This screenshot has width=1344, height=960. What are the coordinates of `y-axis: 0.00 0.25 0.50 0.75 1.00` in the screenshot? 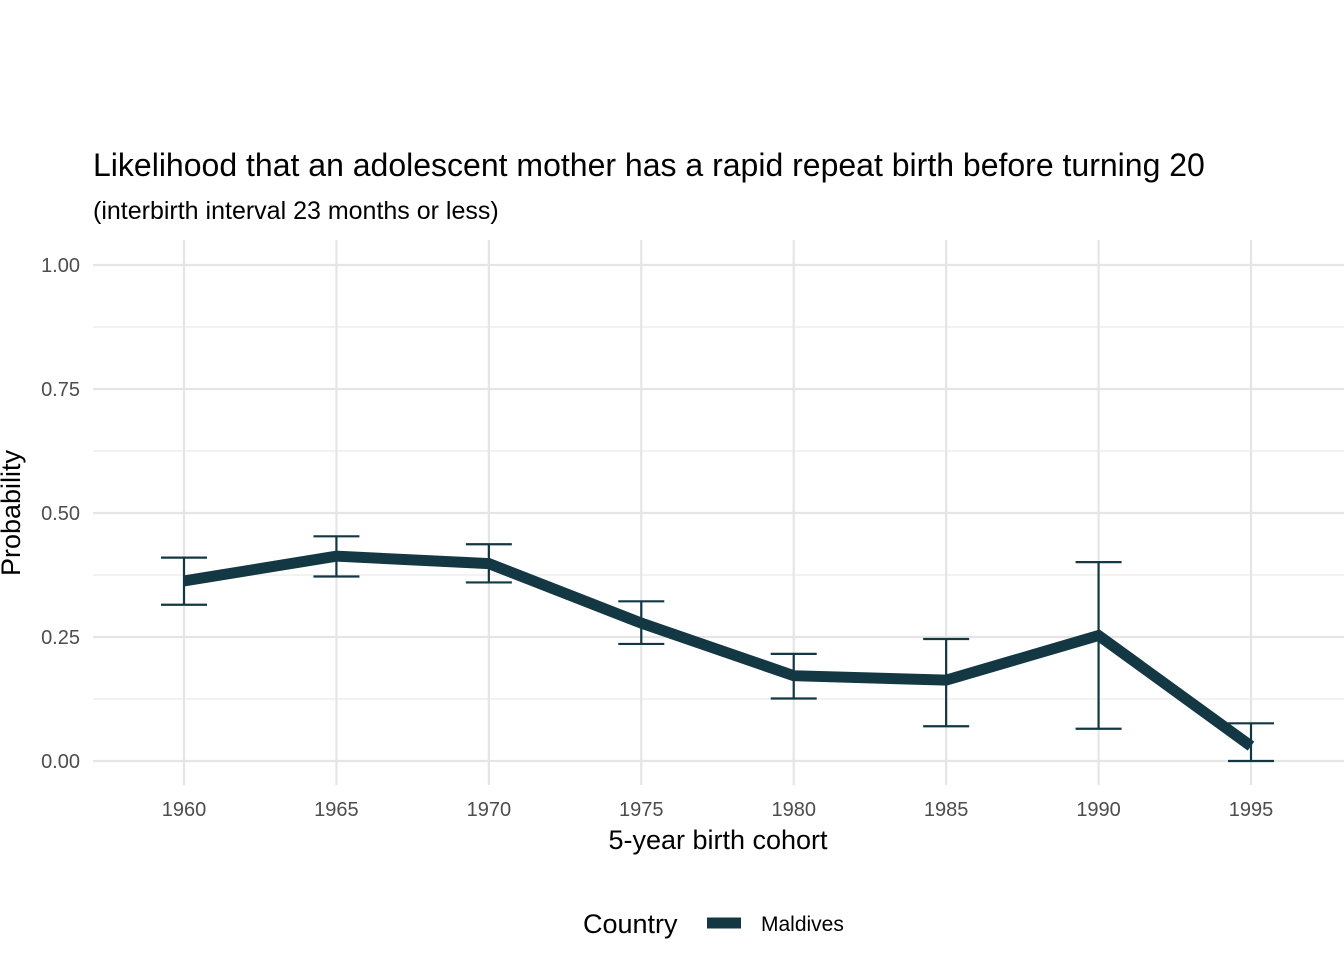 It's located at (60, 514).